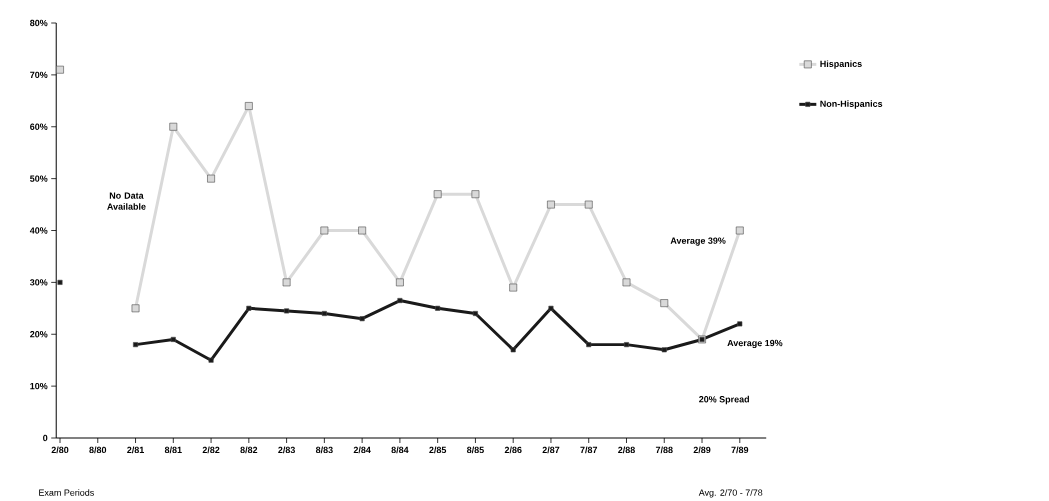 The image size is (1049, 501). What do you see at coordinates (438, 450) in the screenshot?
I see `x-tick-label: 2/85` at bounding box center [438, 450].